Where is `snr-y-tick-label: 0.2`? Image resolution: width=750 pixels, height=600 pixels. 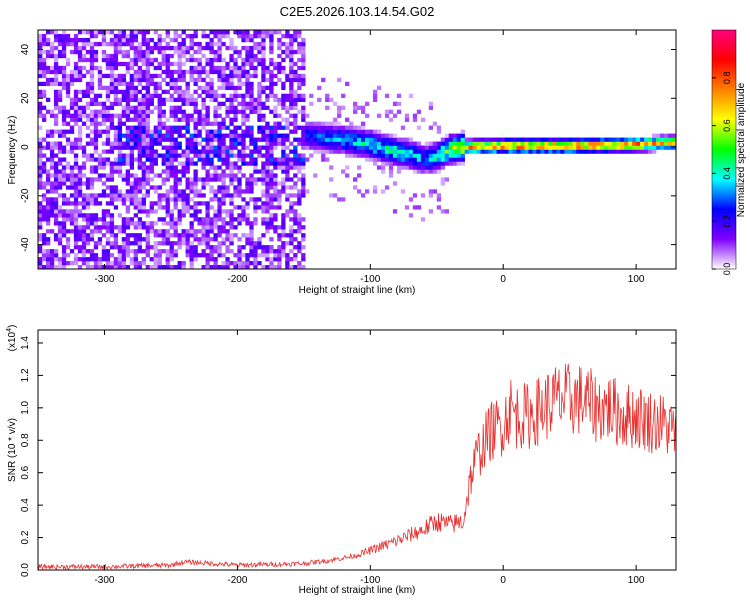 snr-y-tick-label: 0.2 is located at coordinates (25, 537).